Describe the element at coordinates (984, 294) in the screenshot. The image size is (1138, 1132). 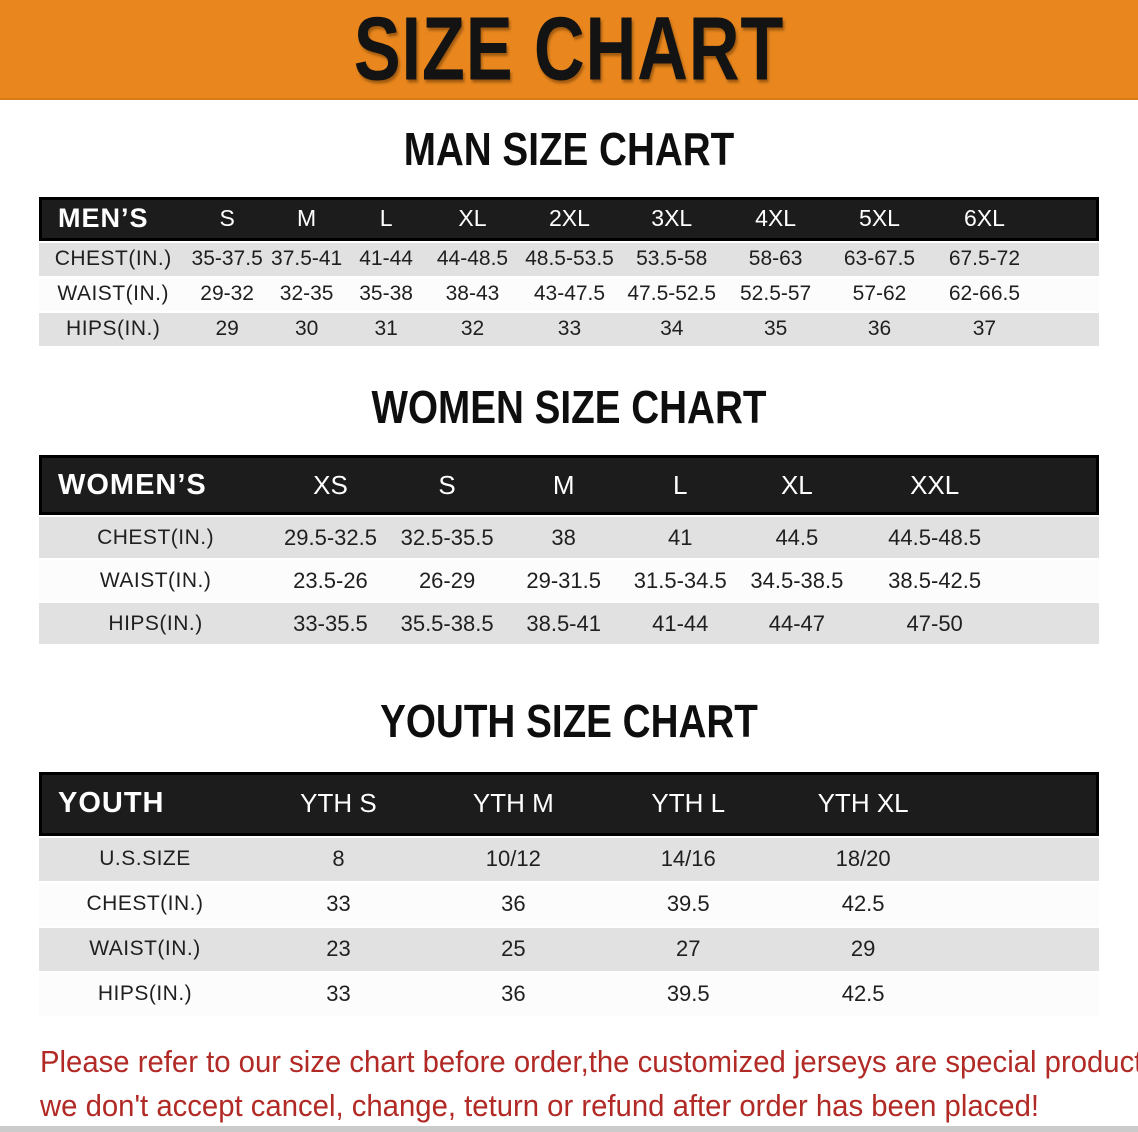
I see `mens-cell-waist-in-6xl: 62-66.5` at that location.